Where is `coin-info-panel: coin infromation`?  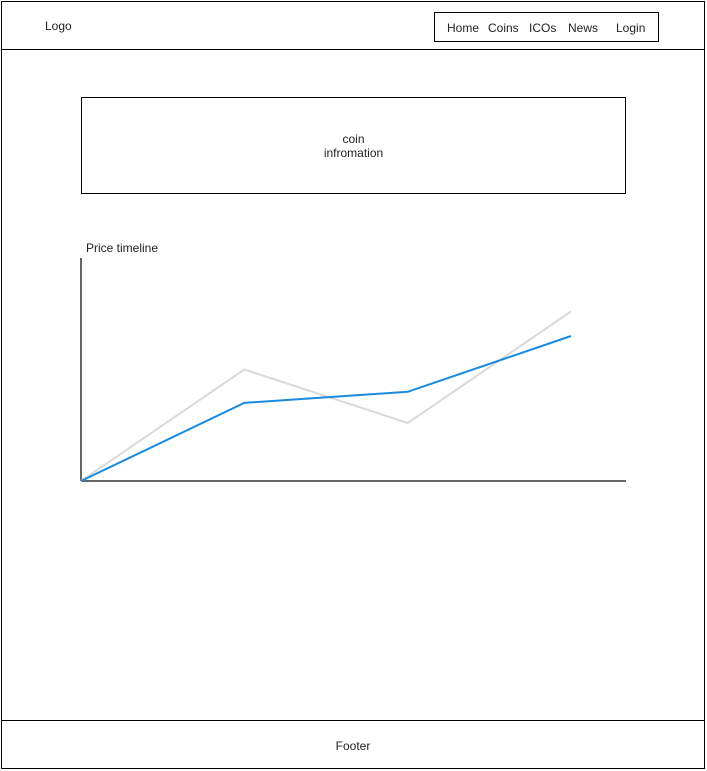 coin-info-panel: coin infromation is located at coordinates (353, 145).